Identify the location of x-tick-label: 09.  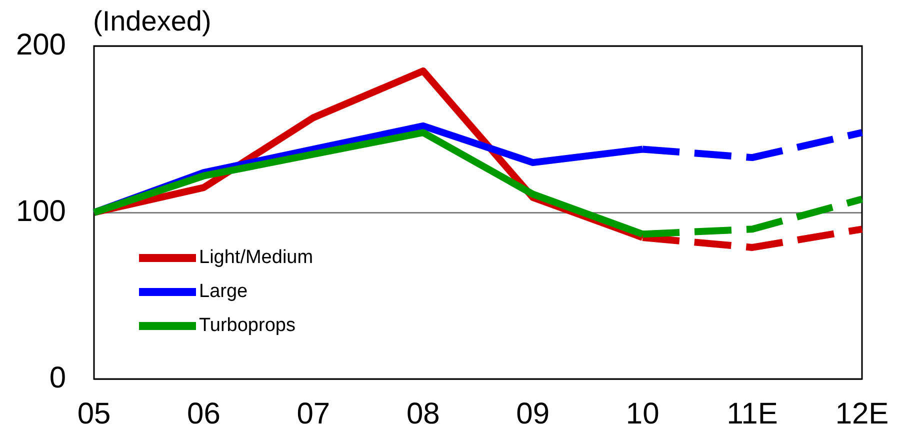
(533, 413).